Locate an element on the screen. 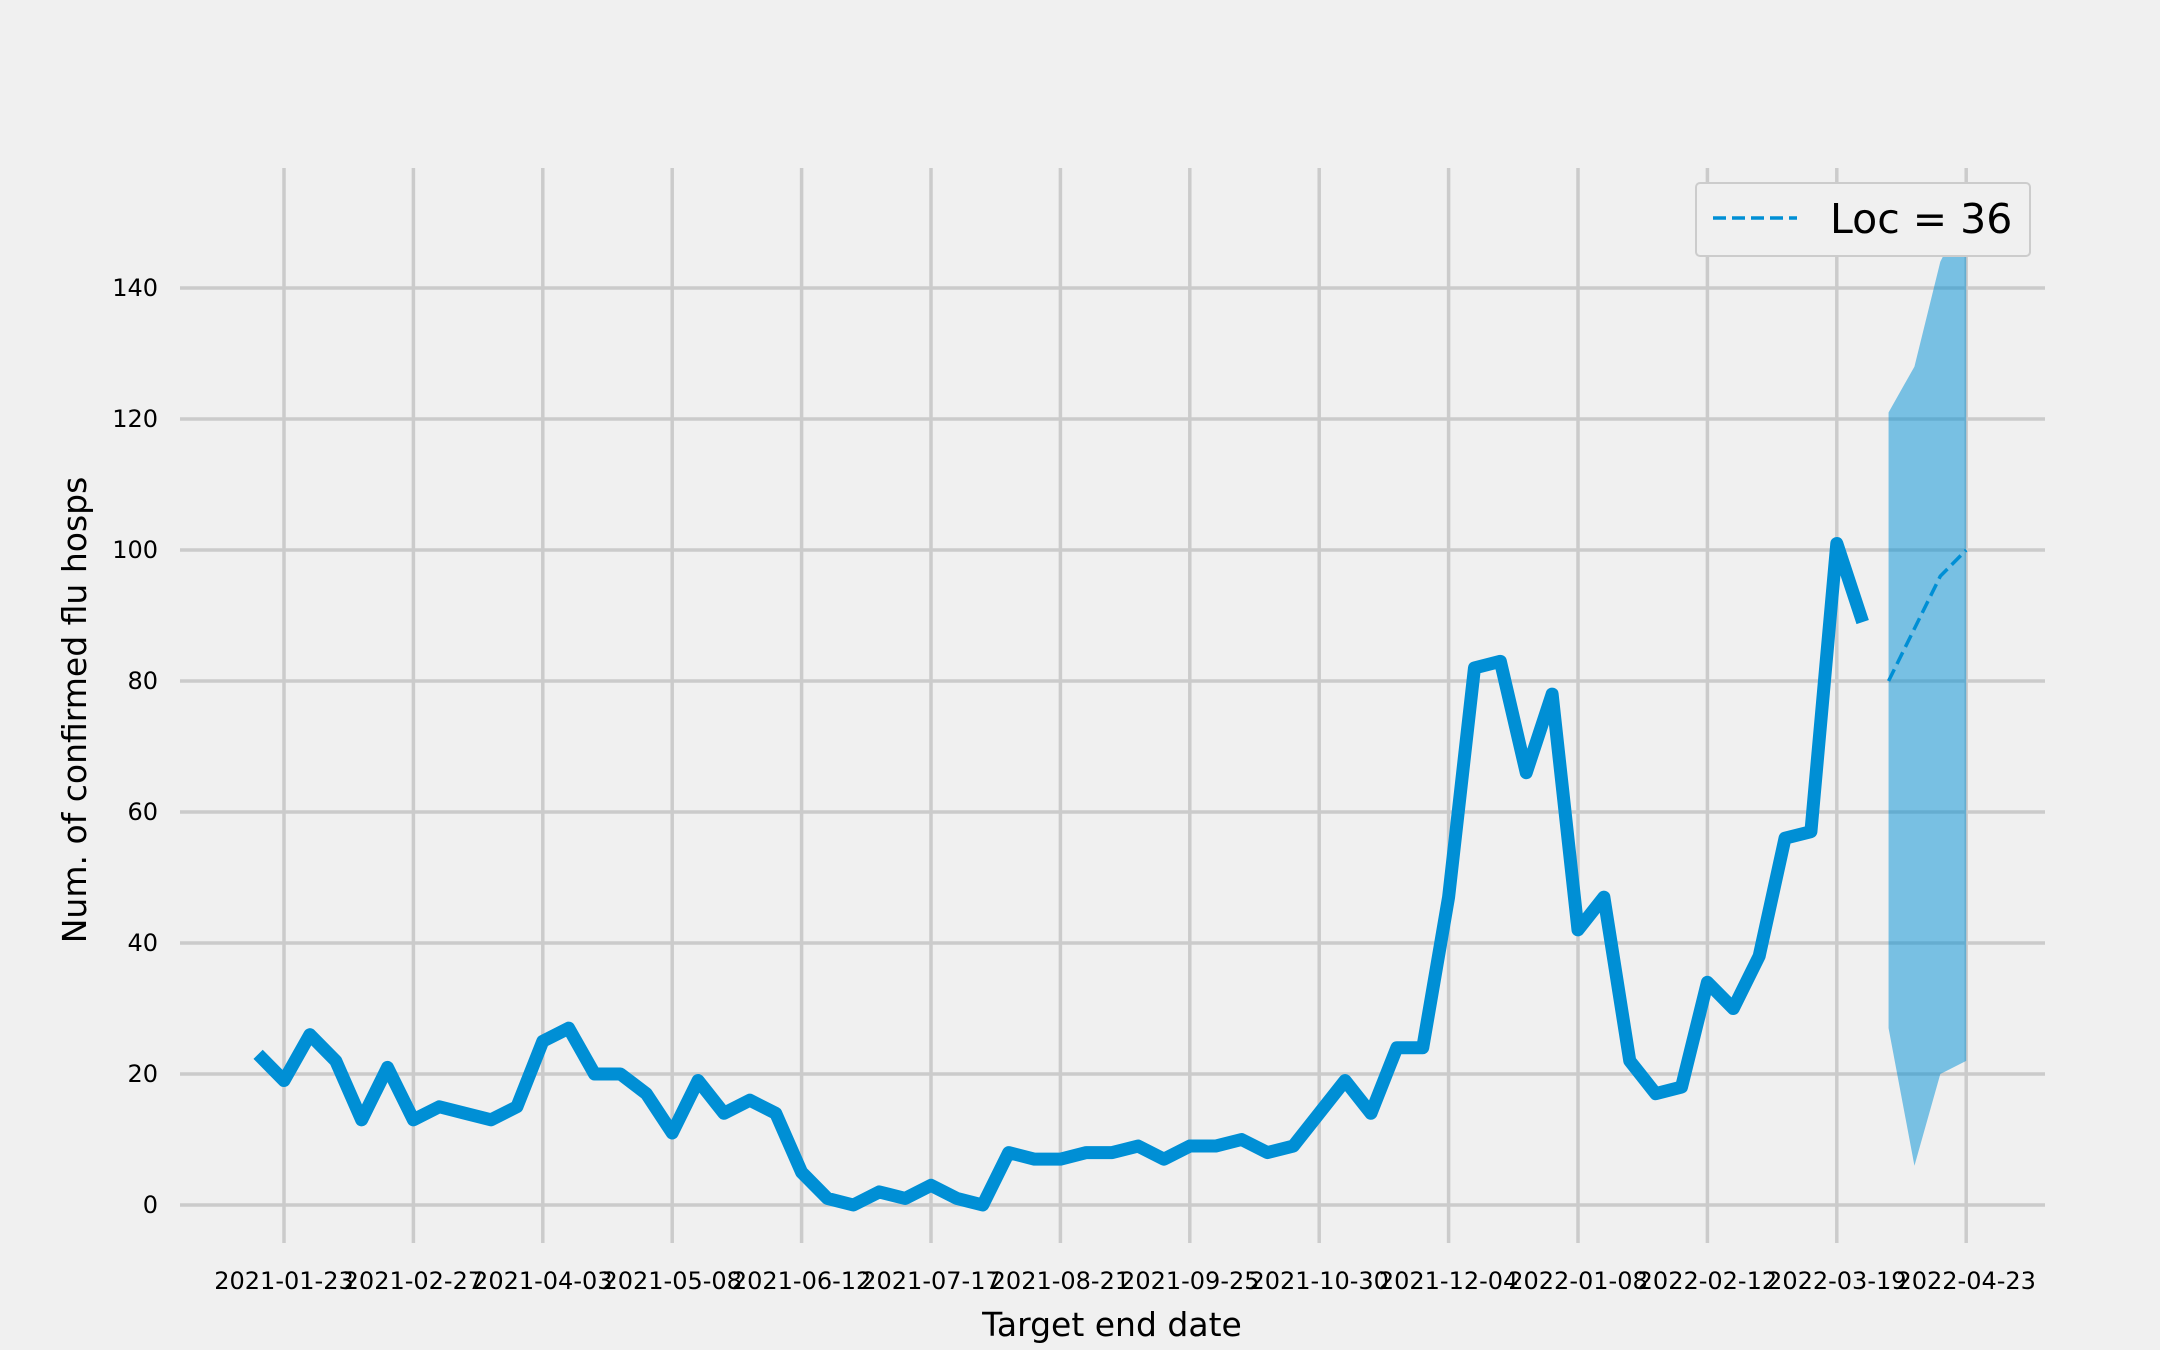 The image size is (2160, 1350). y-axis-label: Num. of confirmed flu hosps is located at coordinates (74, 710).